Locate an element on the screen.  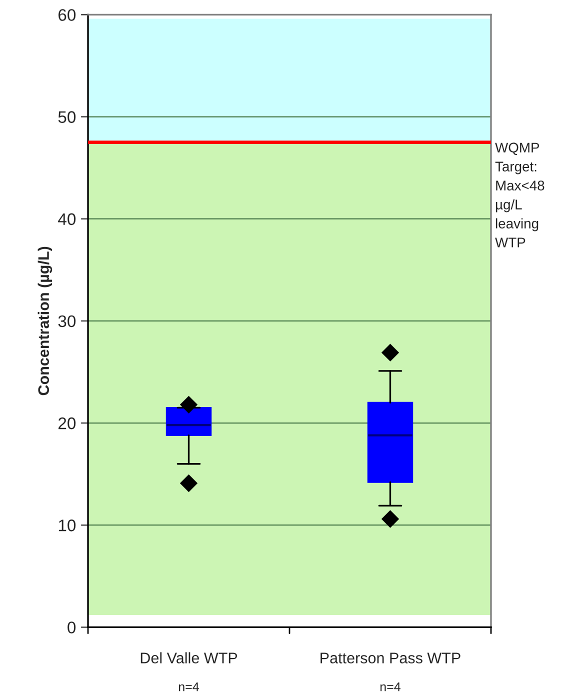
y-tick-label: 0 is located at coordinates (72, 628).